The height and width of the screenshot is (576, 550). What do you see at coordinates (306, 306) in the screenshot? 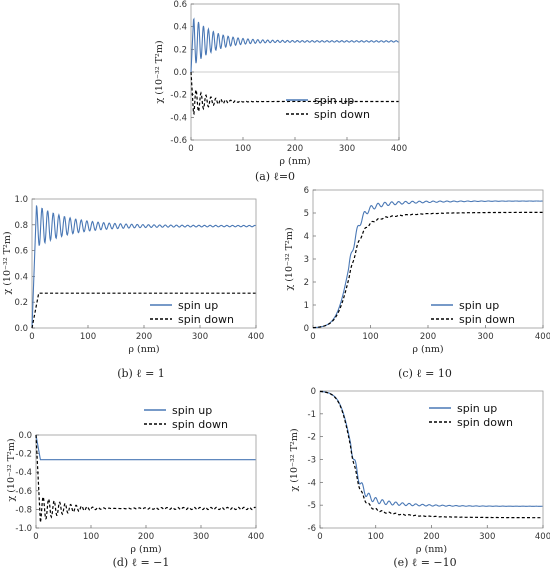
I see `y-tick-label: 1` at bounding box center [306, 306].